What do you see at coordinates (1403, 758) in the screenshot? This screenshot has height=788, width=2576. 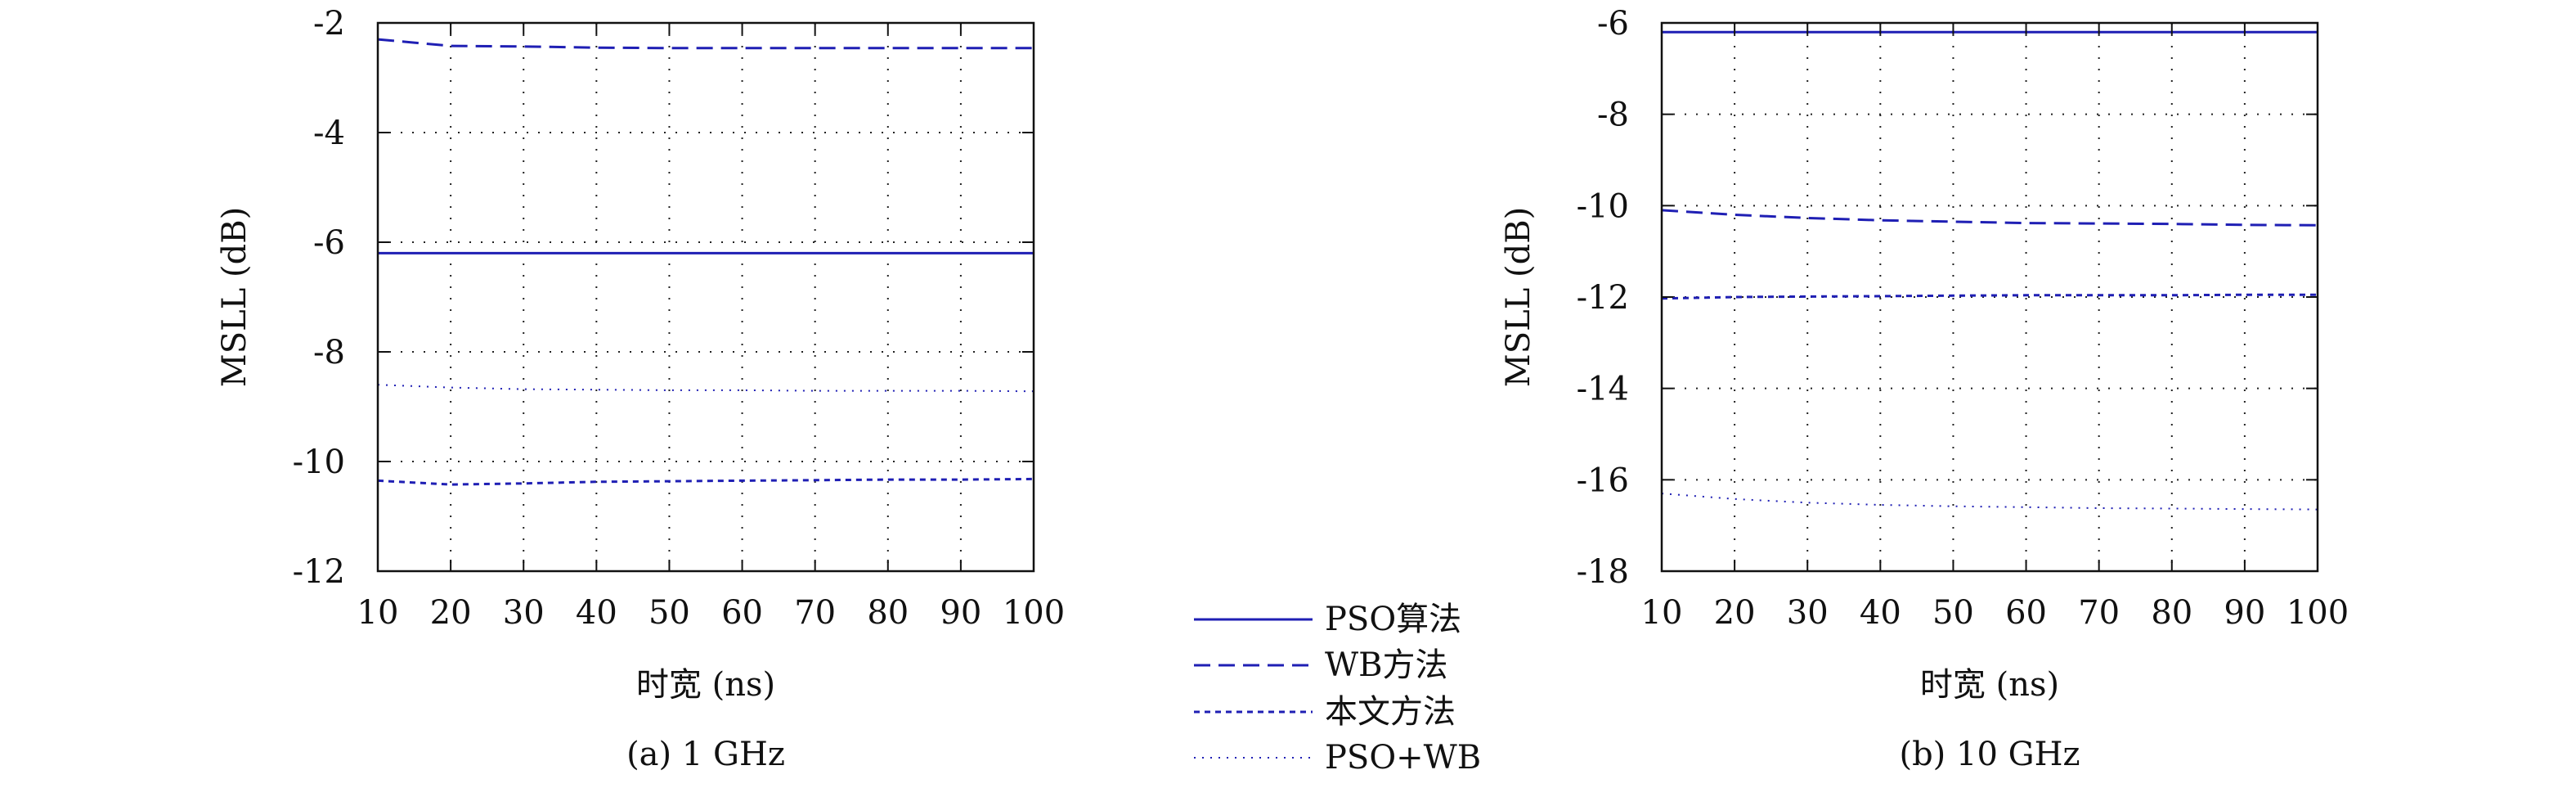 I see `legend-label-pso-wb: PSO+WB` at bounding box center [1403, 758].